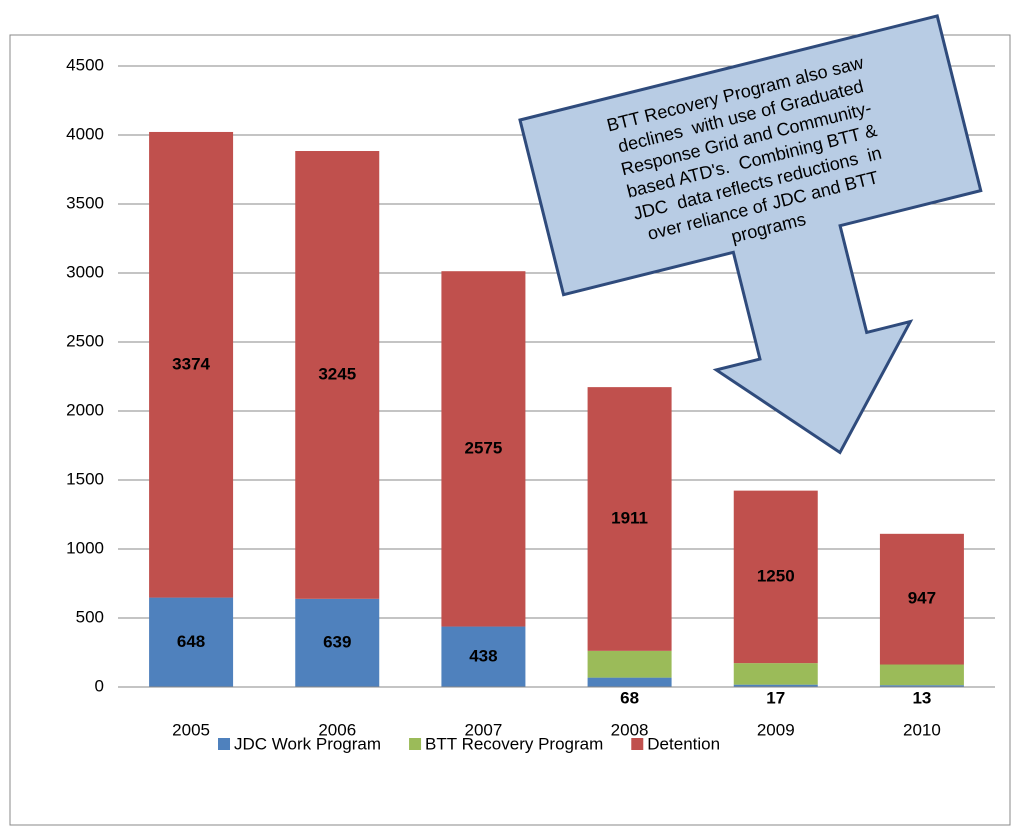 Image resolution: width=1015 pixels, height=833 pixels. I want to click on data-label: 68, so click(629, 697).